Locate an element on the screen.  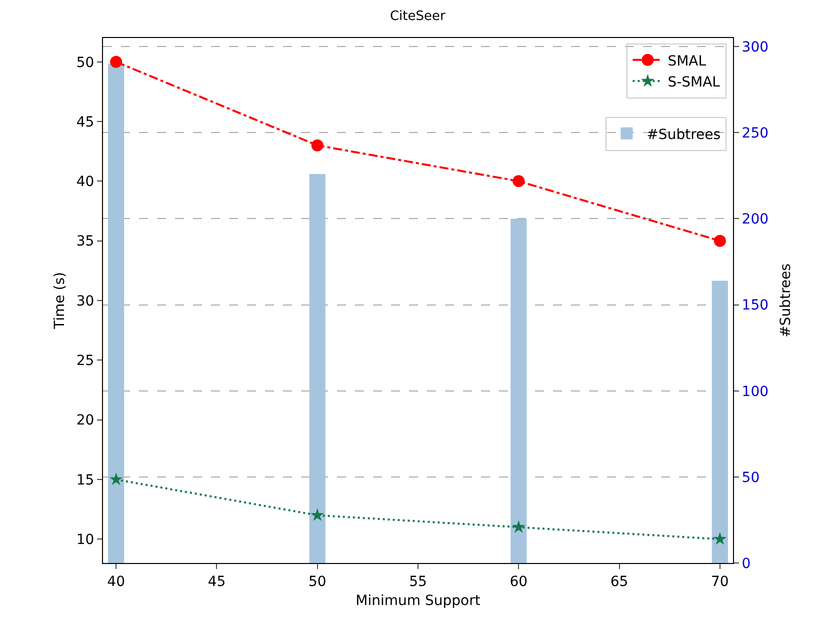
chart-title: CiteSeer is located at coordinates (418, 16).